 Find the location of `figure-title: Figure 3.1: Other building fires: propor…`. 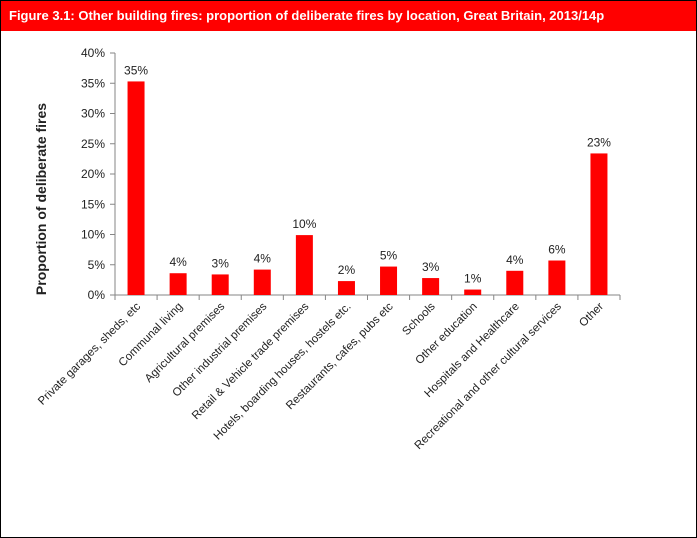

figure-title: Figure 3.1: Other building fires: propor… is located at coordinates (307, 15).